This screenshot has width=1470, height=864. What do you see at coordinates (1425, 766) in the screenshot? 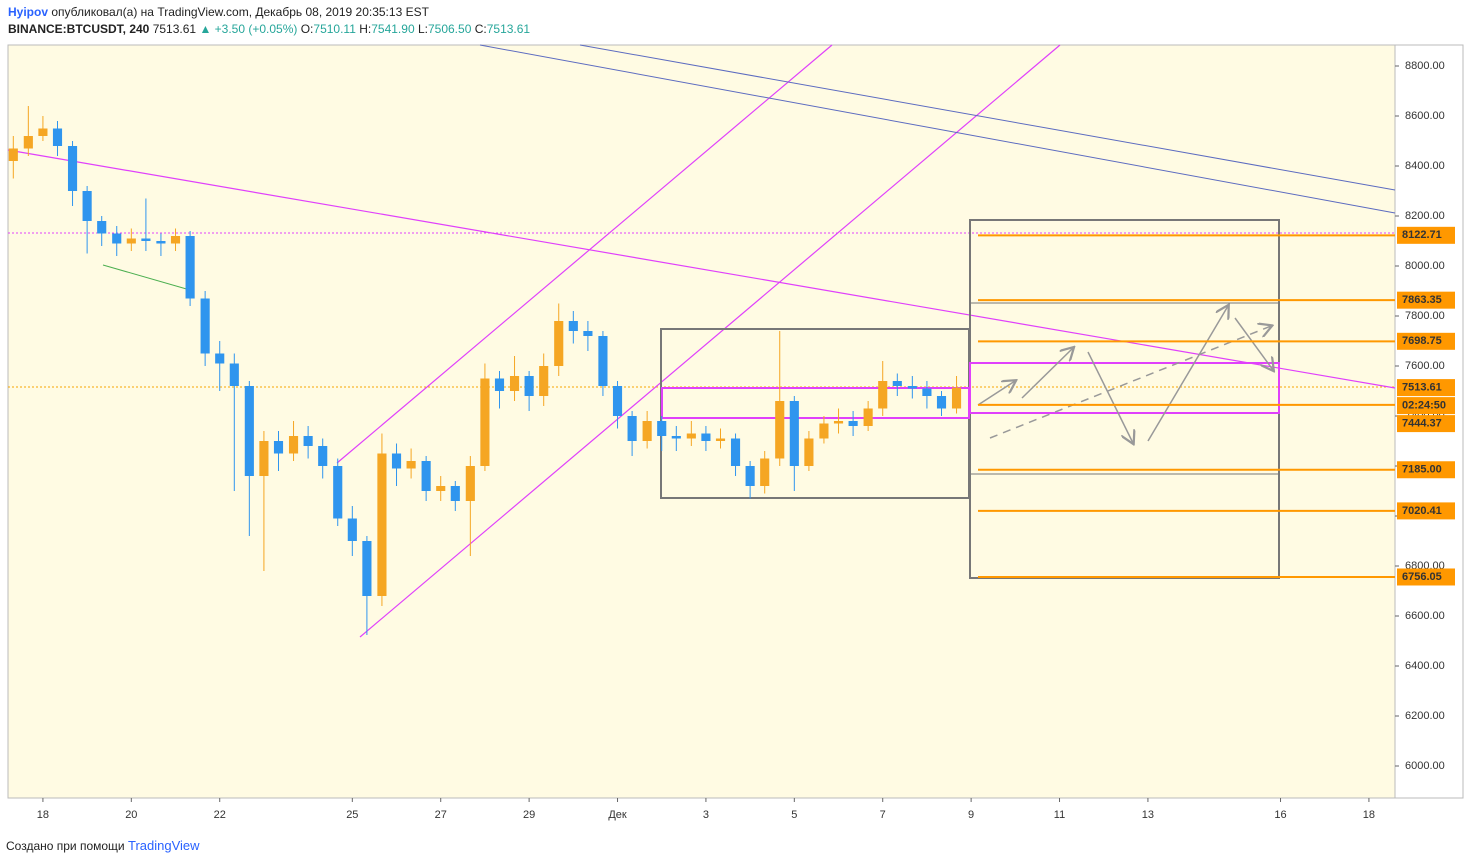
I see `y-tick-label: 6000.00` at bounding box center [1425, 766].